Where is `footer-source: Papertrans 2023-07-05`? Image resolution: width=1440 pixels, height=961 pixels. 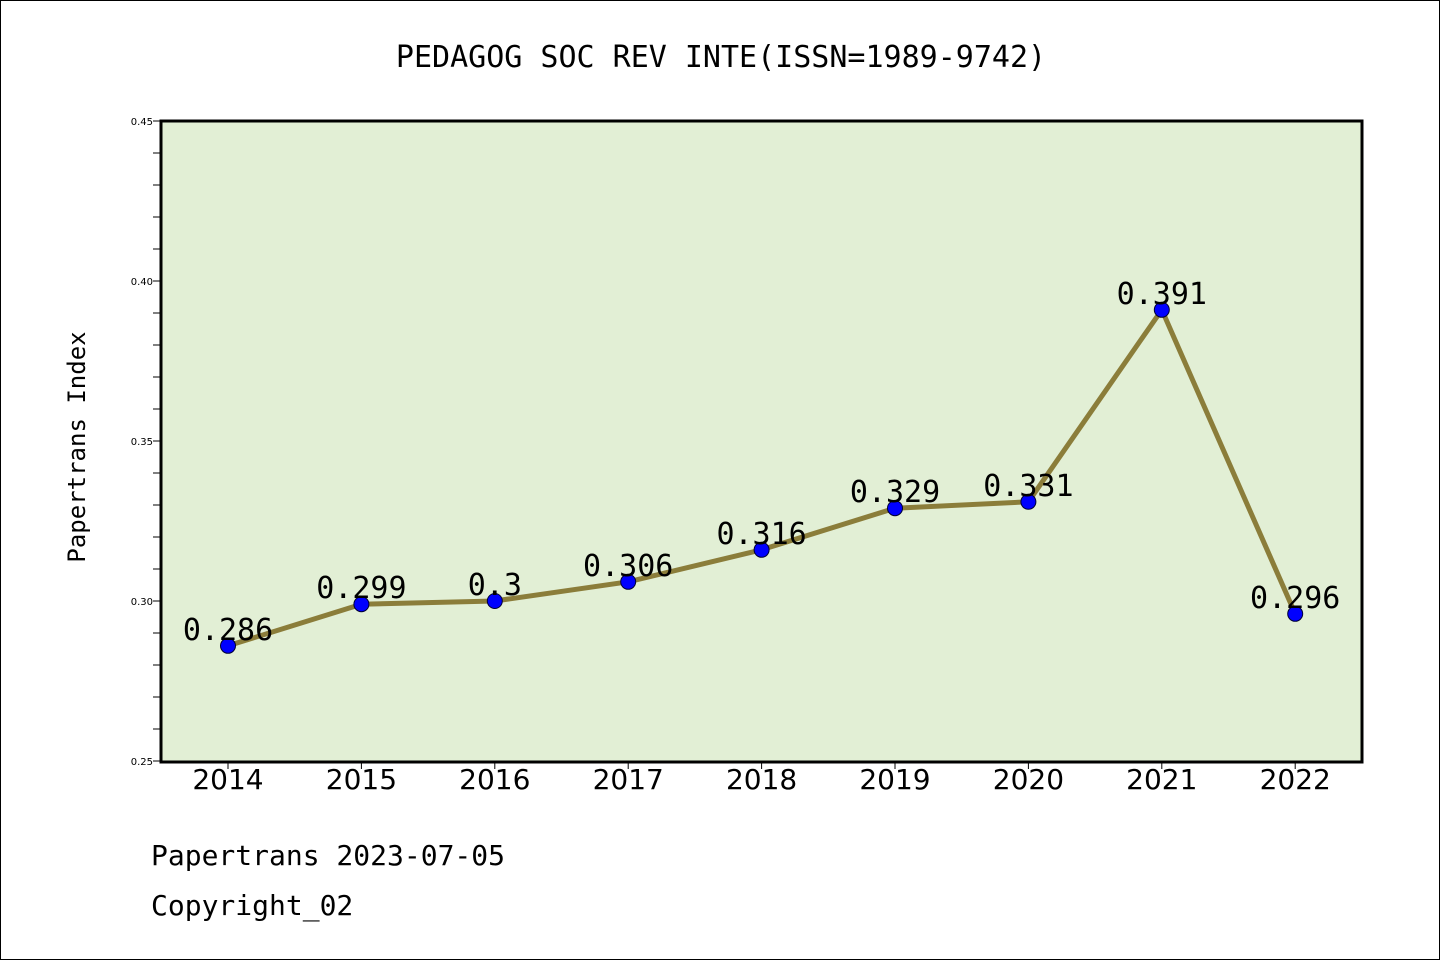 footer-source: Papertrans 2023-07-05 is located at coordinates (328, 855).